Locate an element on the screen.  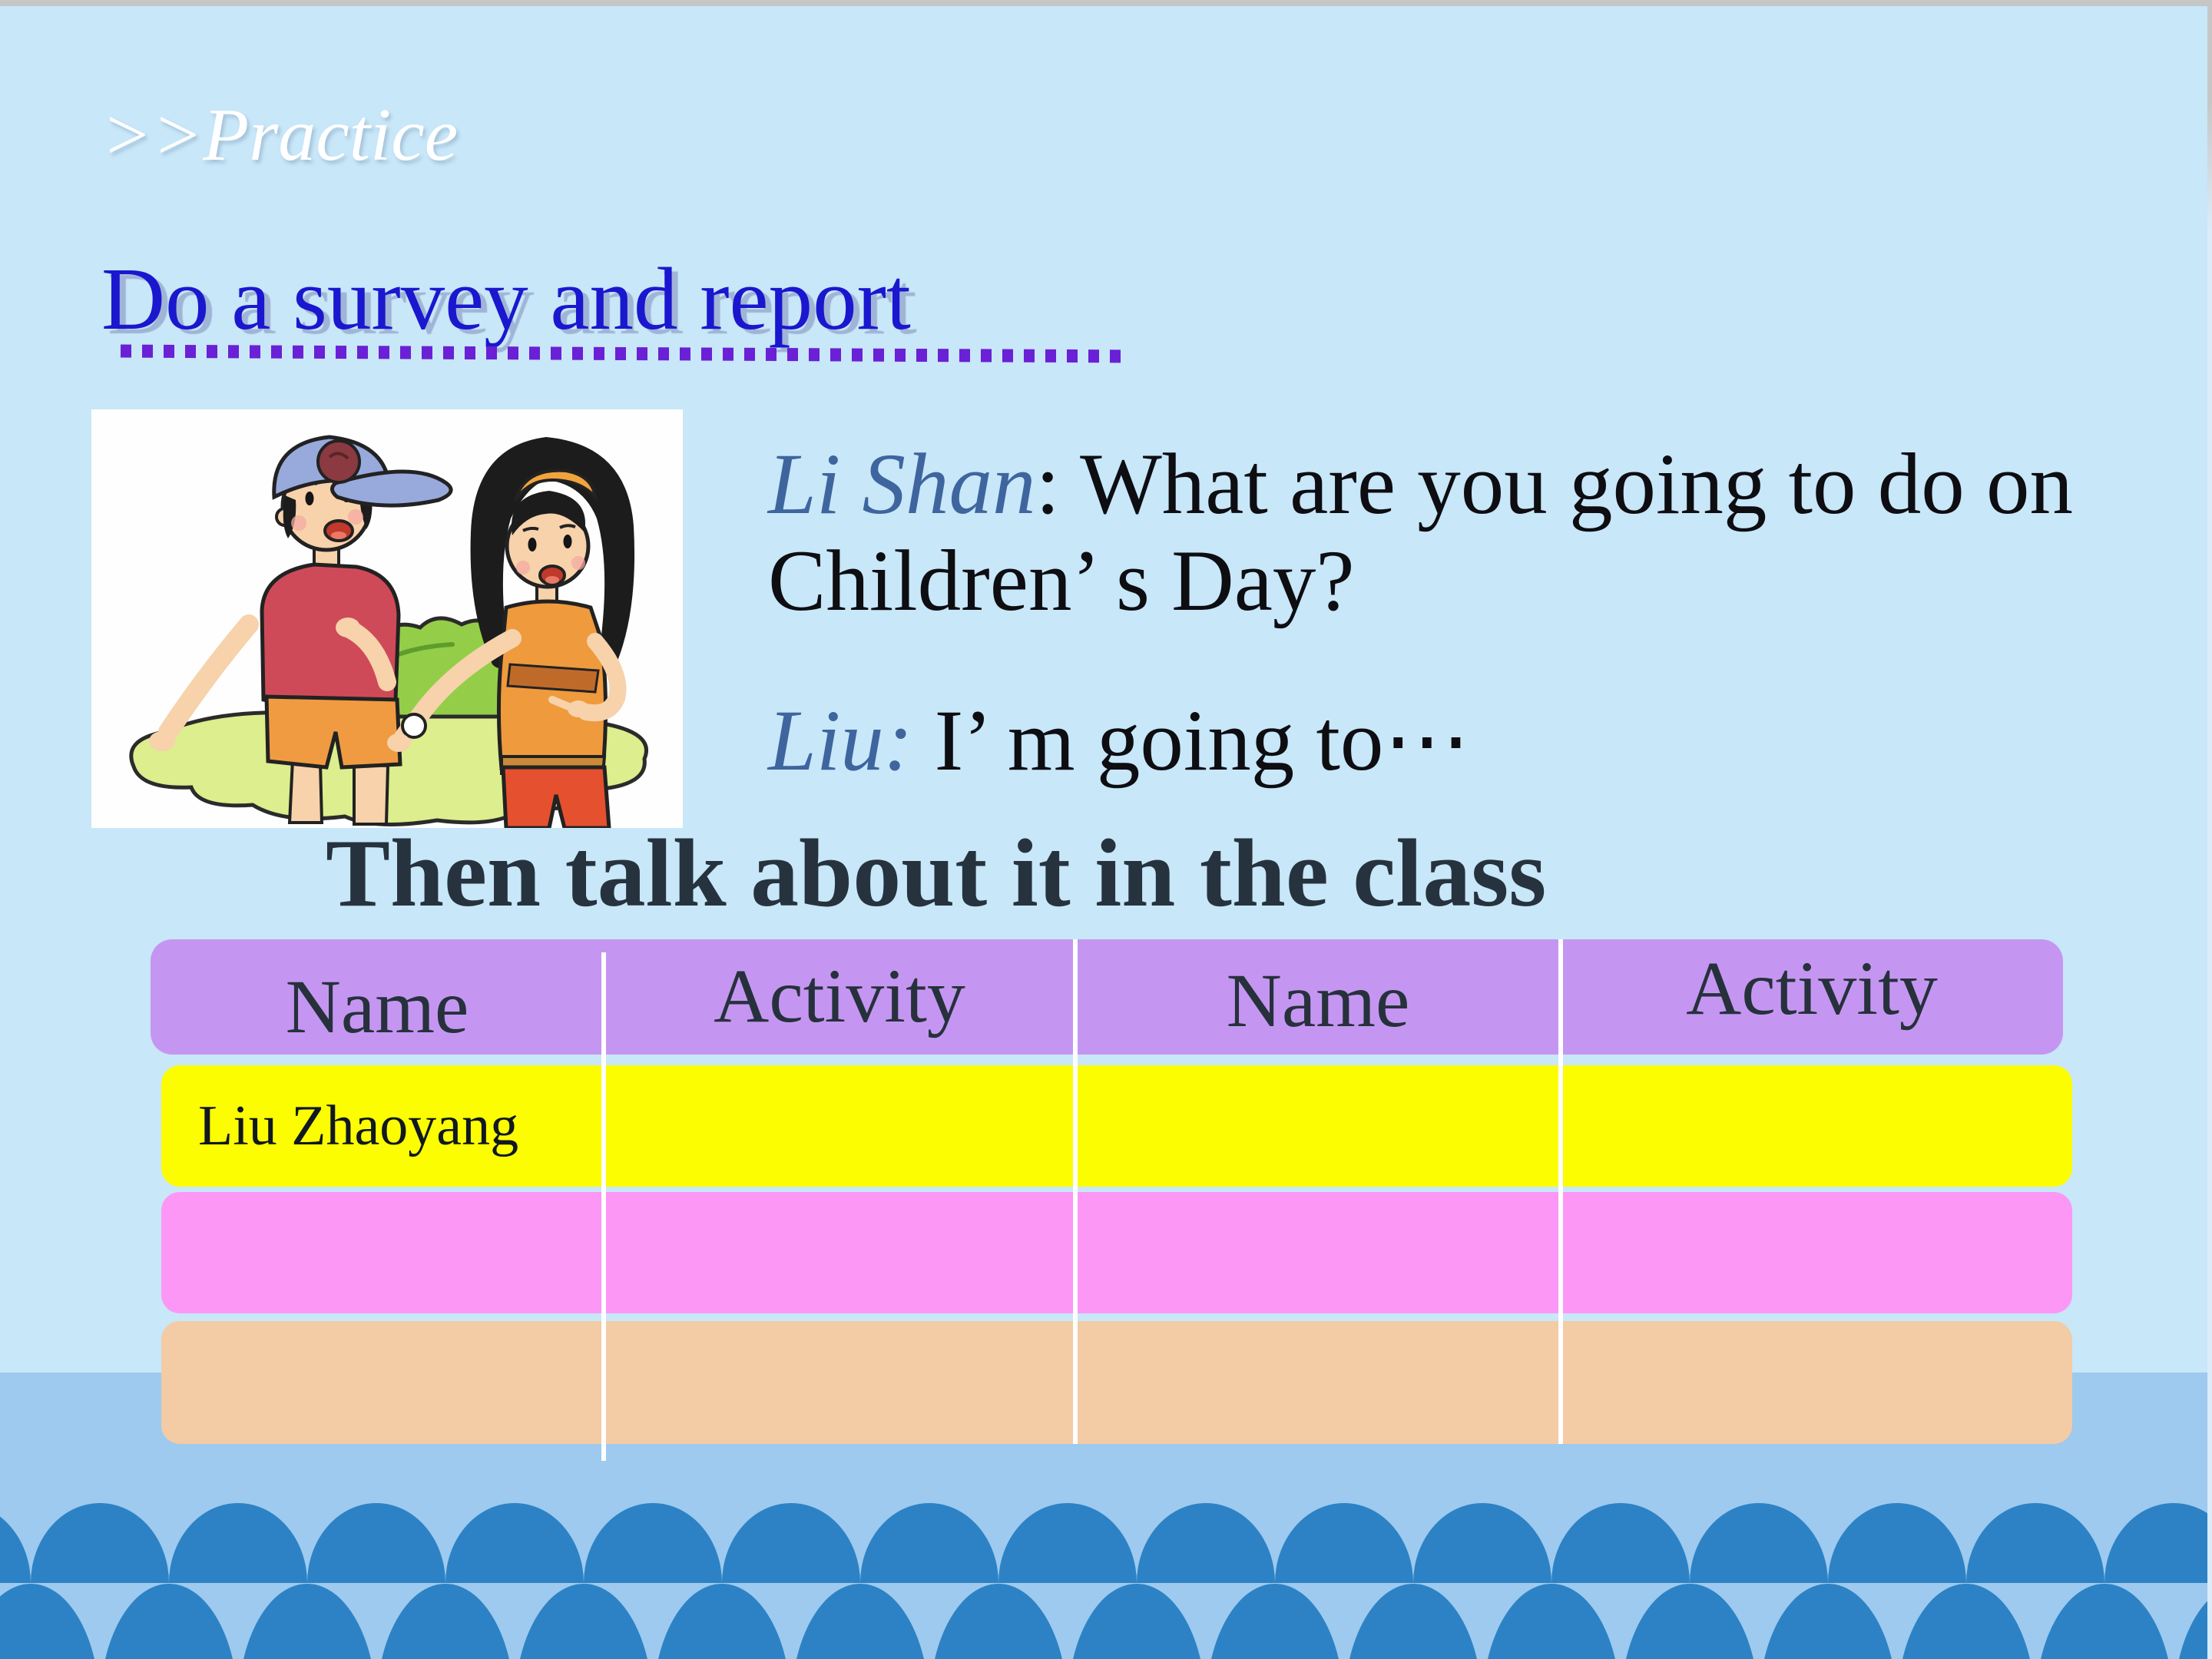
girl-headband is located at coordinates (556, 486).